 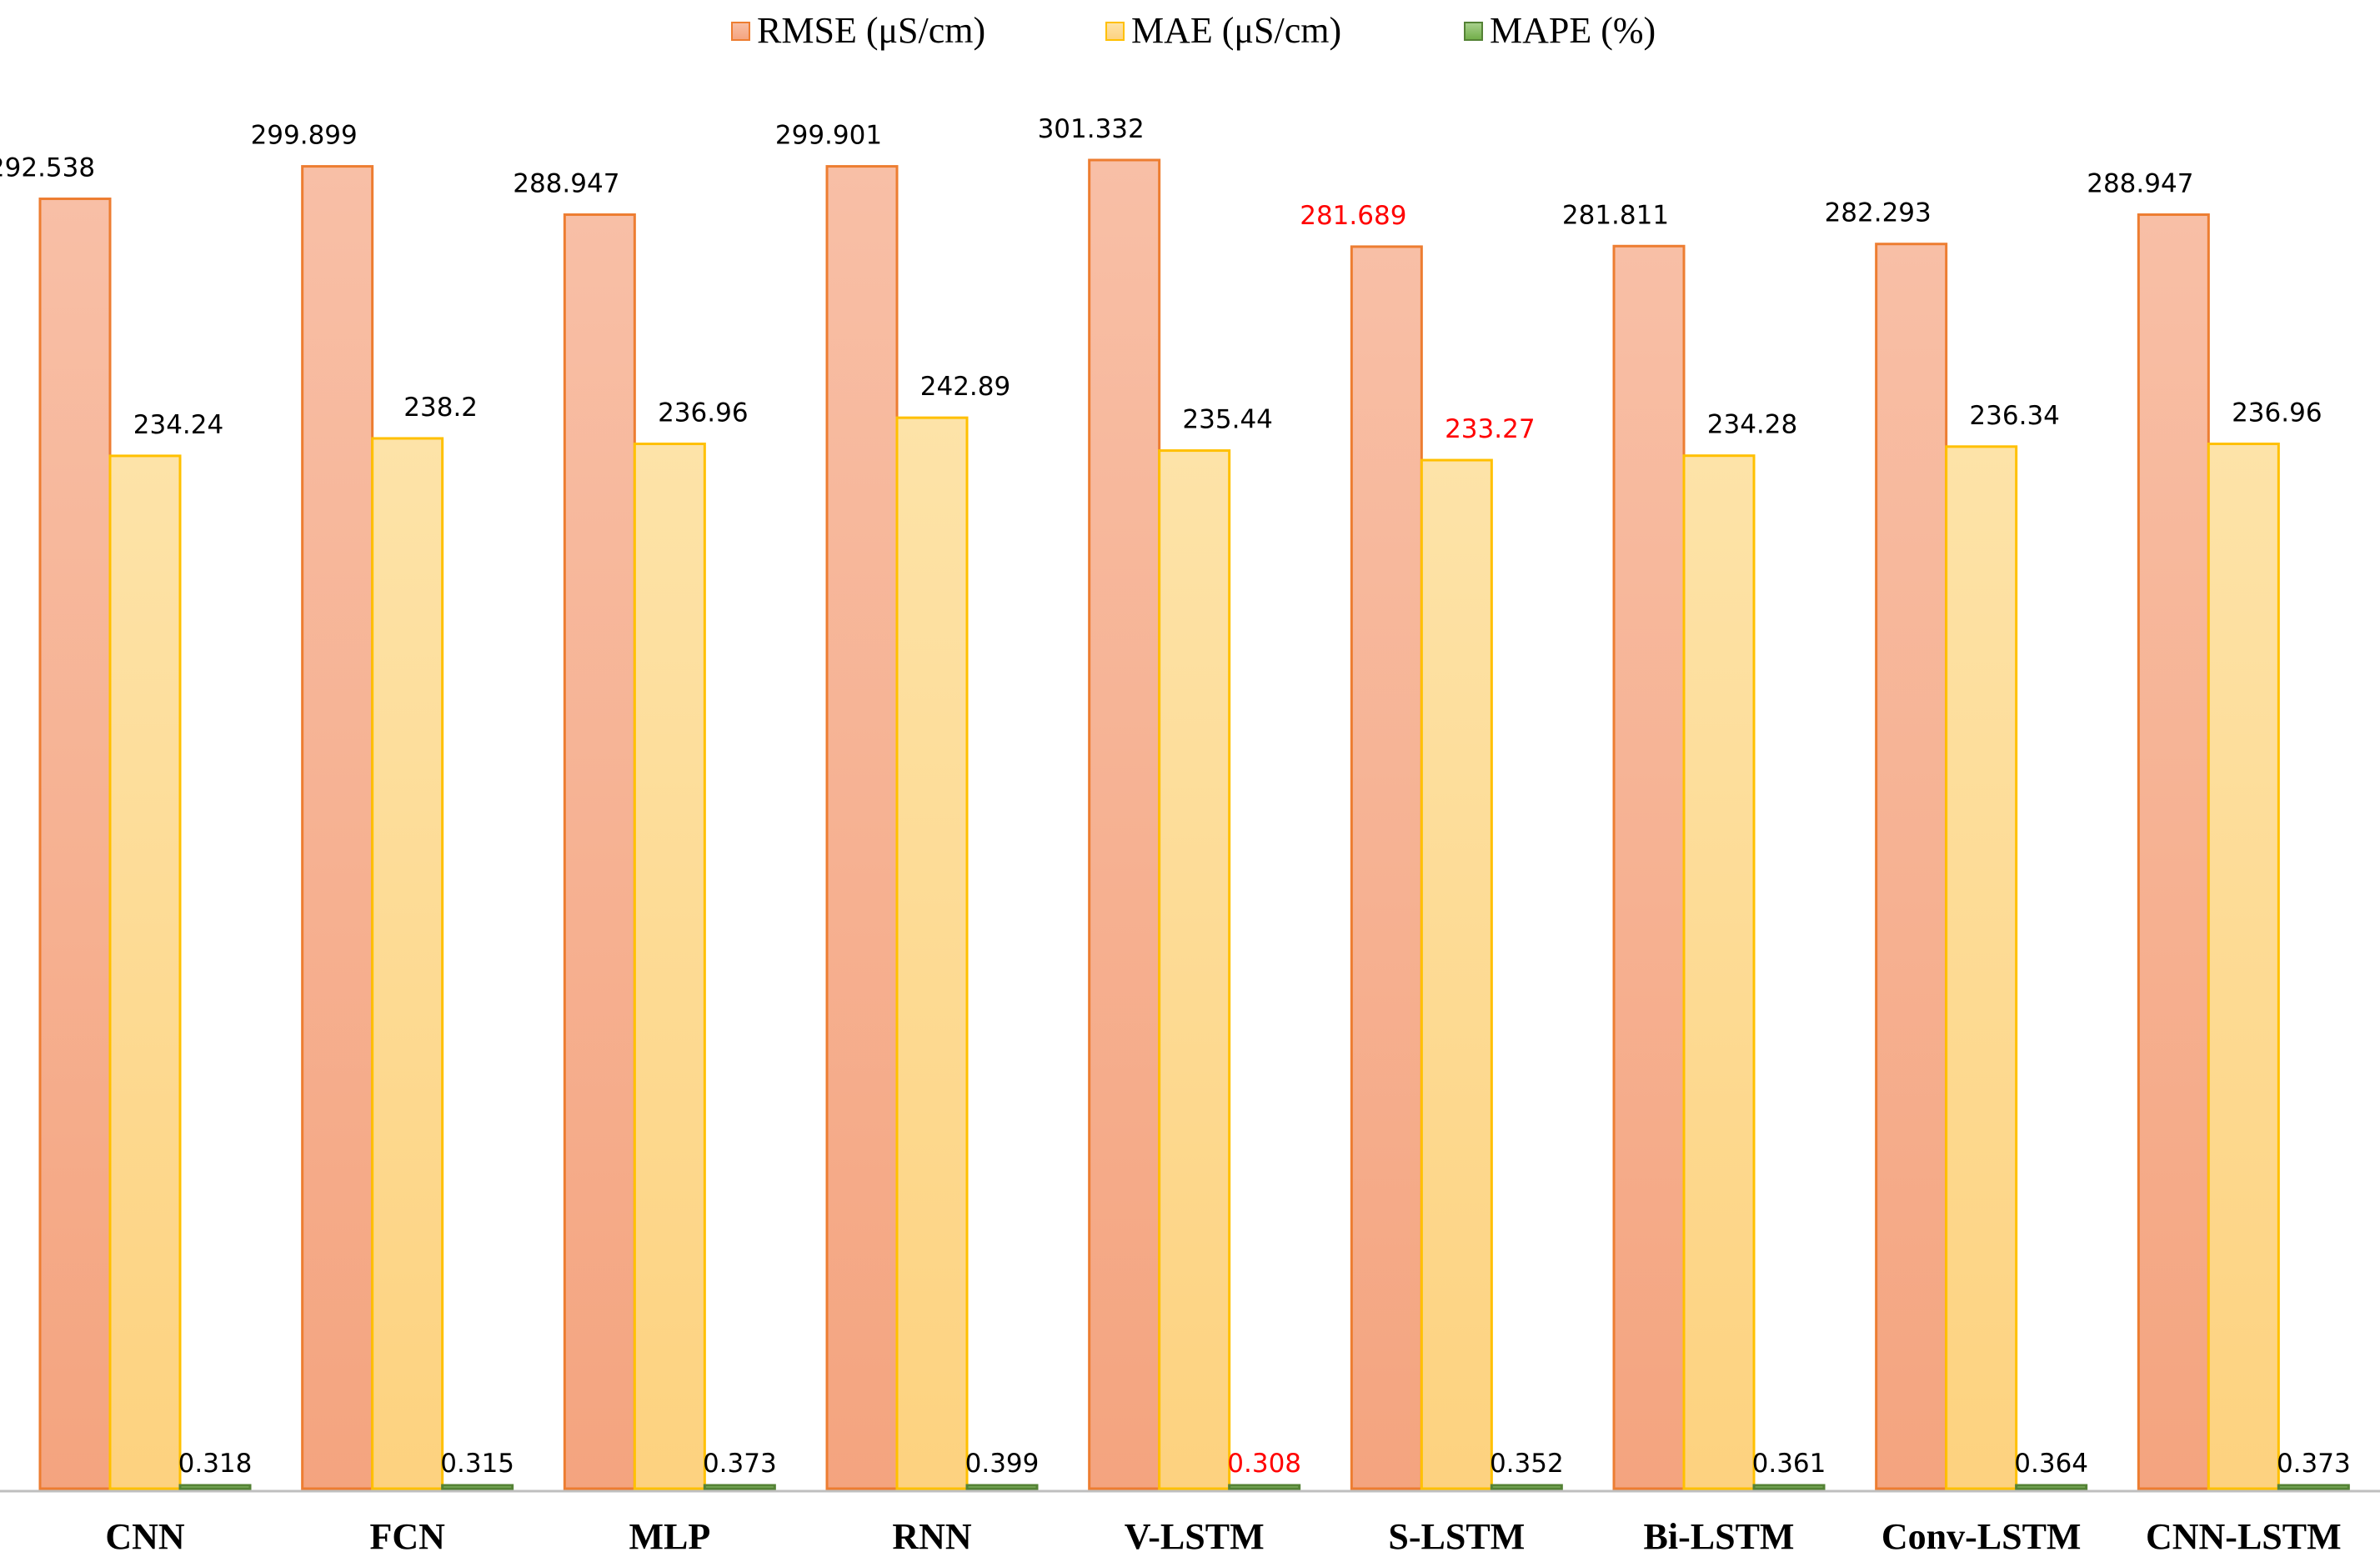 What do you see at coordinates (1981, 1536) in the screenshot?
I see `x-tick-label: Conv-LSTM` at bounding box center [1981, 1536].